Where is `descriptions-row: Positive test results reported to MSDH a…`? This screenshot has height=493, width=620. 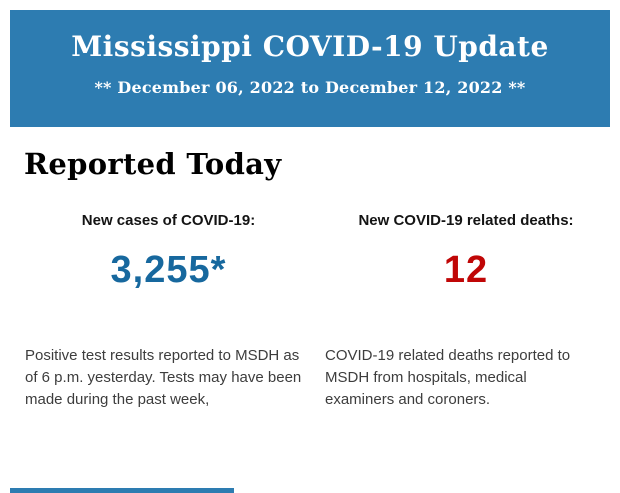
descriptions-row: Positive test results reported to MSDH a… is located at coordinates (310, 378).